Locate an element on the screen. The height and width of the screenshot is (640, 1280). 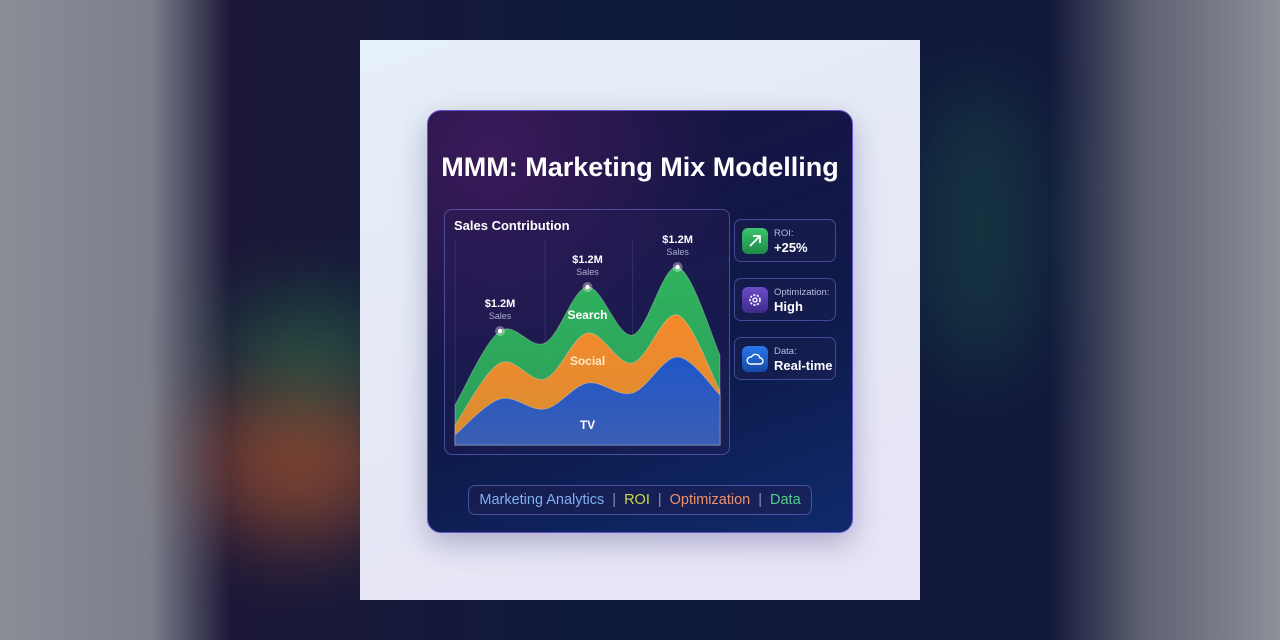
stat-label: ROI: is located at coordinates (784, 233).